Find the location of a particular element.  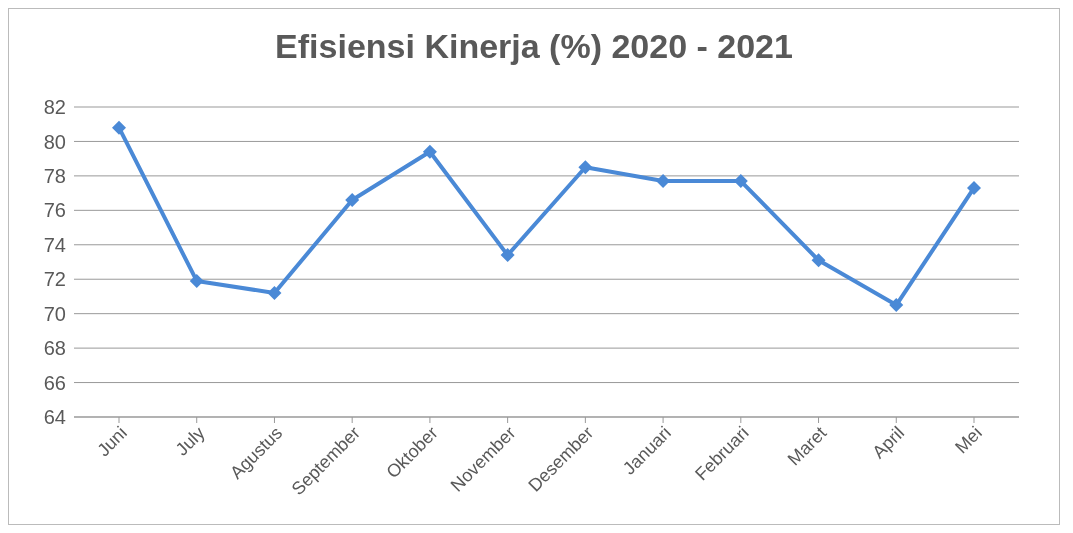

y-tick-label: 64 is located at coordinates (54, 417).